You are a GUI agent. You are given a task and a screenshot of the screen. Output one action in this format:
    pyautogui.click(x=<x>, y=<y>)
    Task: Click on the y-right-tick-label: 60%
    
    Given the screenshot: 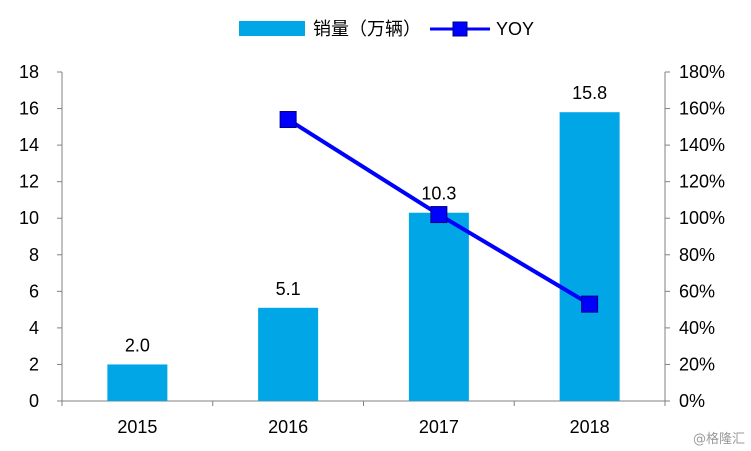 What is the action you would take?
    pyautogui.click(x=697, y=291)
    